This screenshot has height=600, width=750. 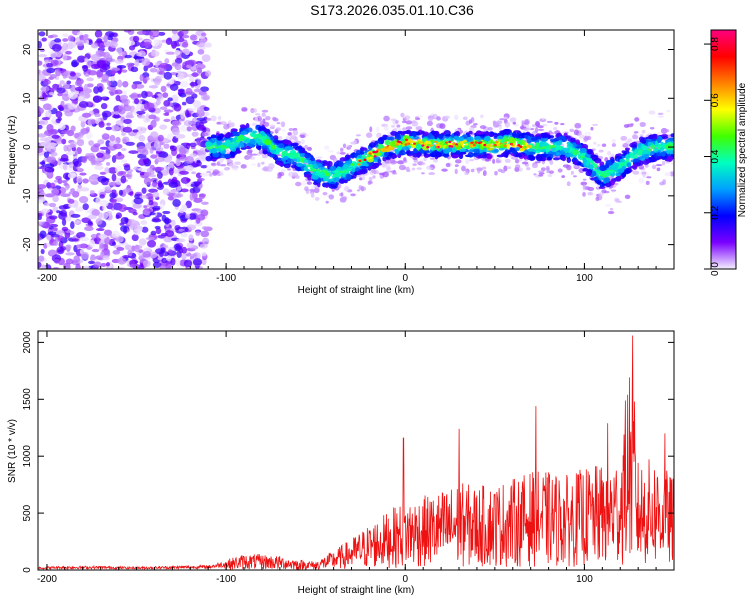 What do you see at coordinates (723, 149) in the screenshot?
I see `colorbar-strip` at bounding box center [723, 149].